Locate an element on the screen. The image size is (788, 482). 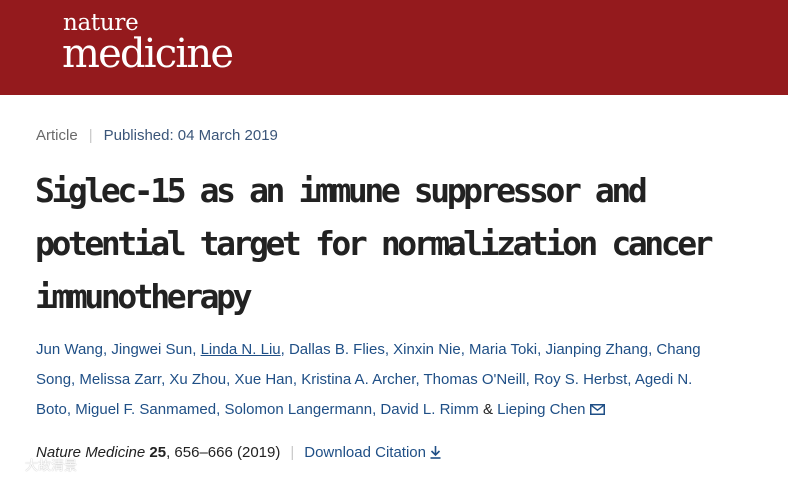
download-citation-link: Download Citation is located at coordinates (372, 452).